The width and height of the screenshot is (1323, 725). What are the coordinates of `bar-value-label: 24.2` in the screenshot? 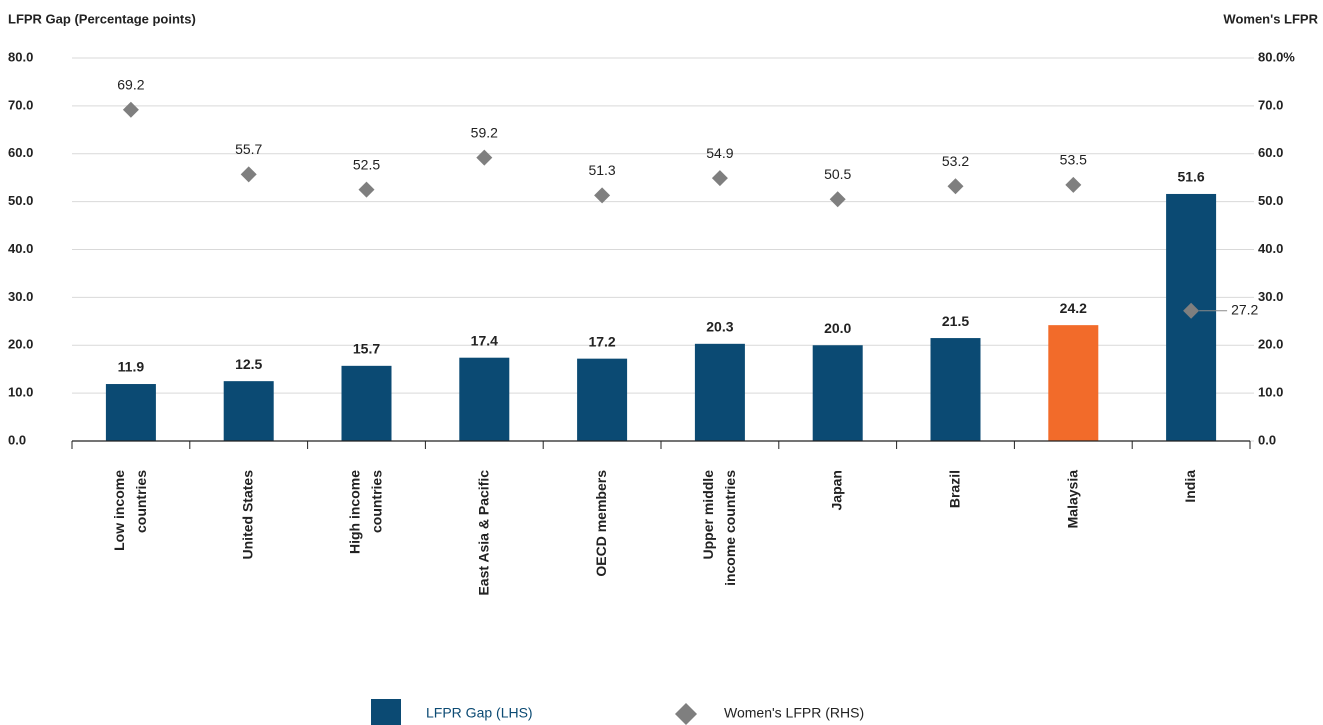 It's located at (1073, 308).